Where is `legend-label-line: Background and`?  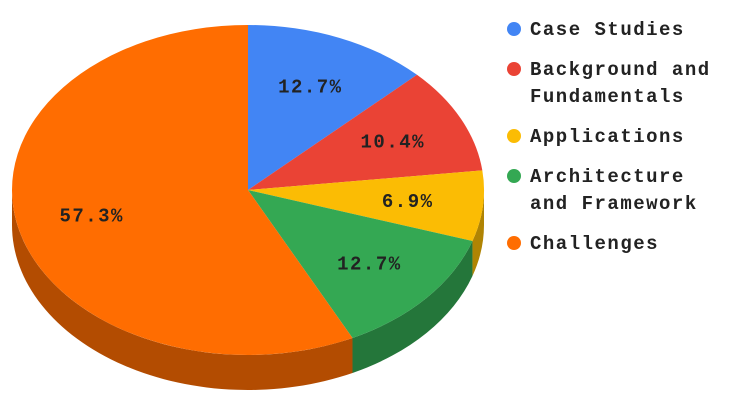
legend-label-line: Background and is located at coordinates (620, 70).